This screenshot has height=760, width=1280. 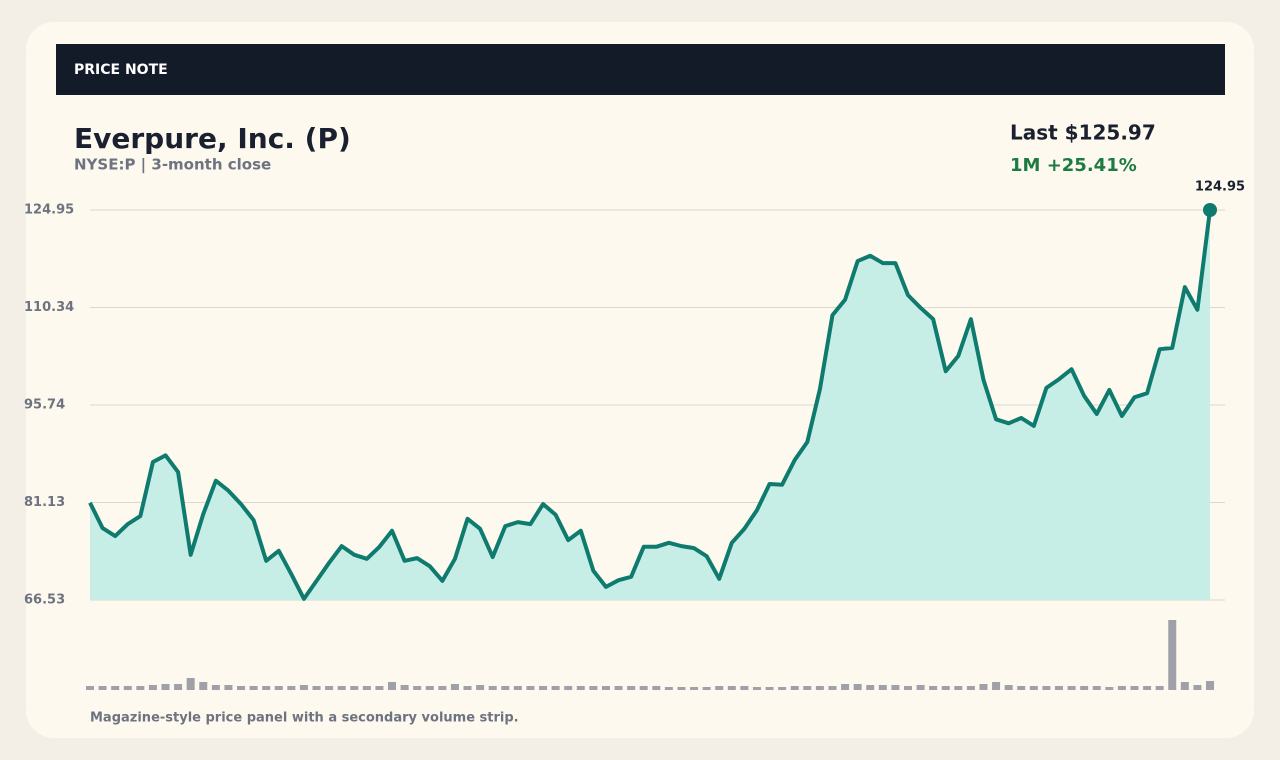 What do you see at coordinates (44, 600) in the screenshot?
I see `y-tick-label: 66.53` at bounding box center [44, 600].